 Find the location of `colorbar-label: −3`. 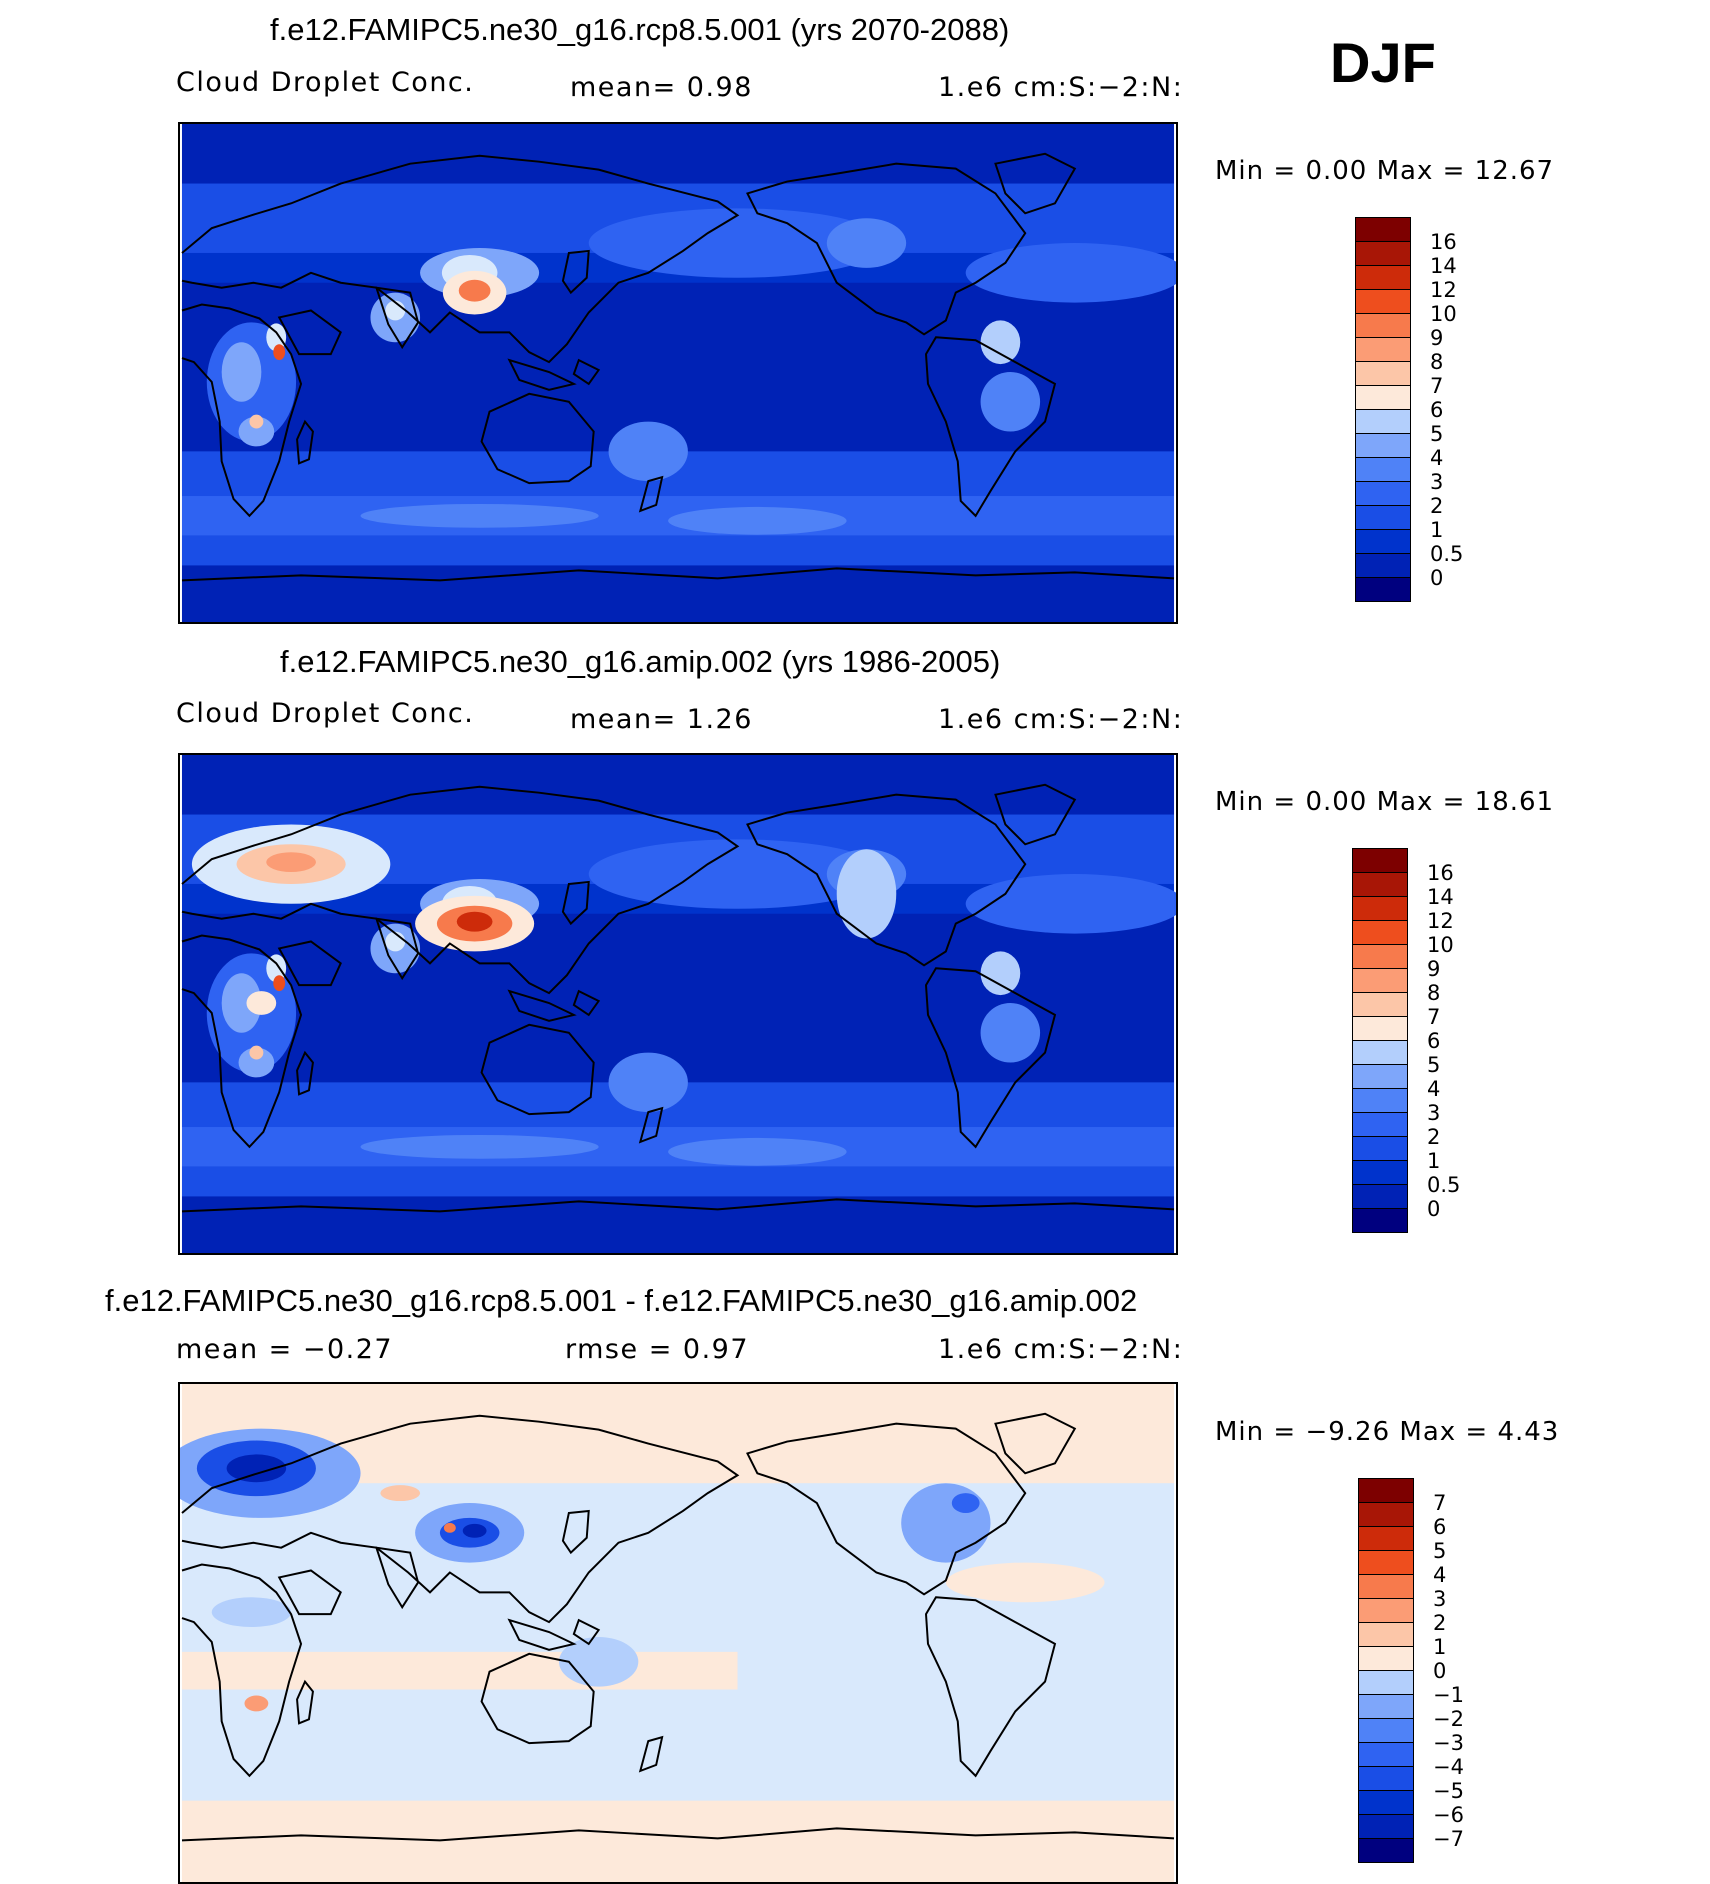

colorbar-label: −3 is located at coordinates (1448, 1743).